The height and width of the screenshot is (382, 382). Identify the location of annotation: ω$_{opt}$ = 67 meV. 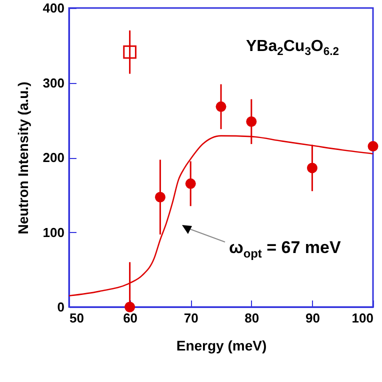
(285, 249).